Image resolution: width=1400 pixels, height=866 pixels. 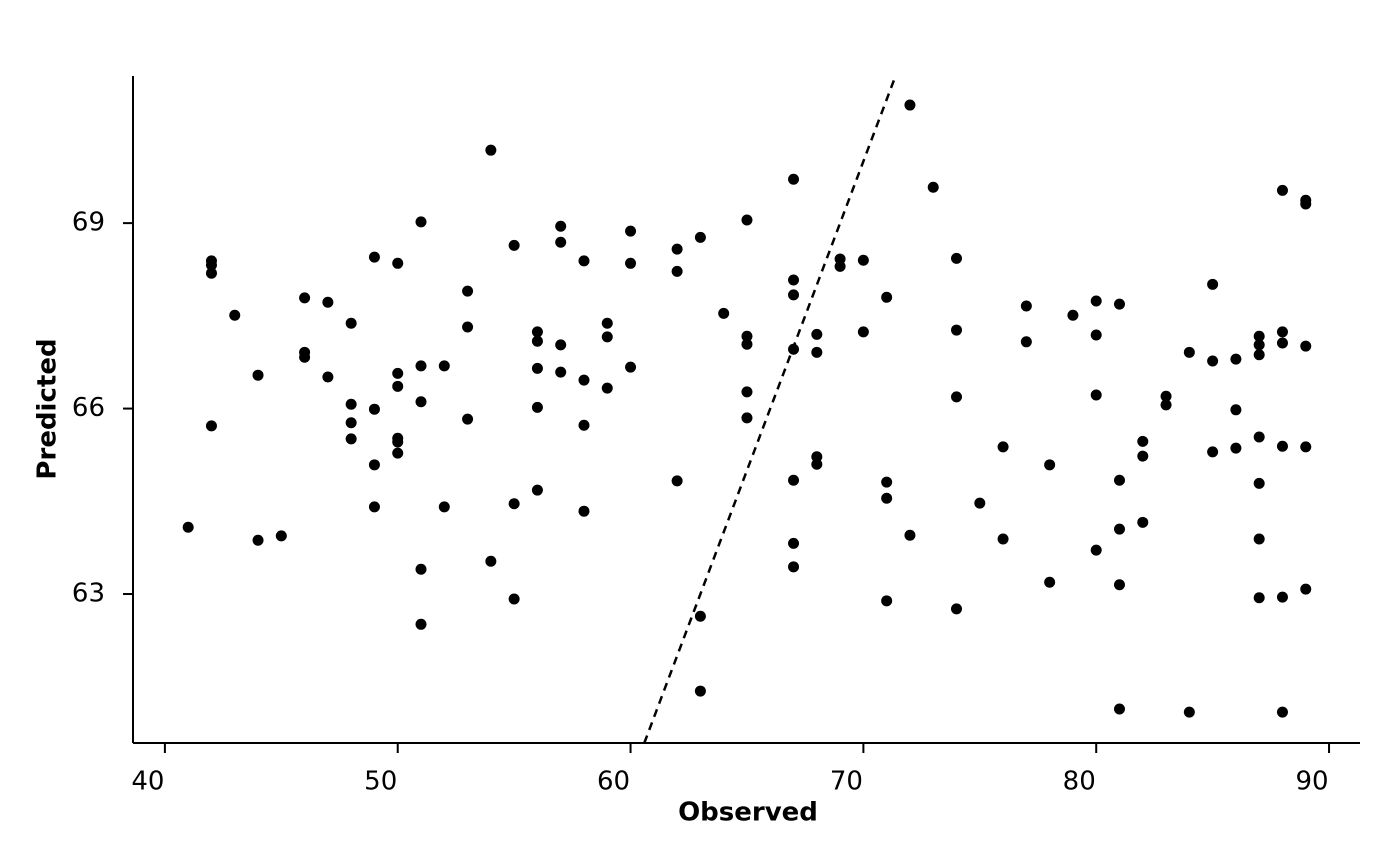 What do you see at coordinates (613, 782) in the screenshot?
I see `x-tick-label: 60` at bounding box center [613, 782].